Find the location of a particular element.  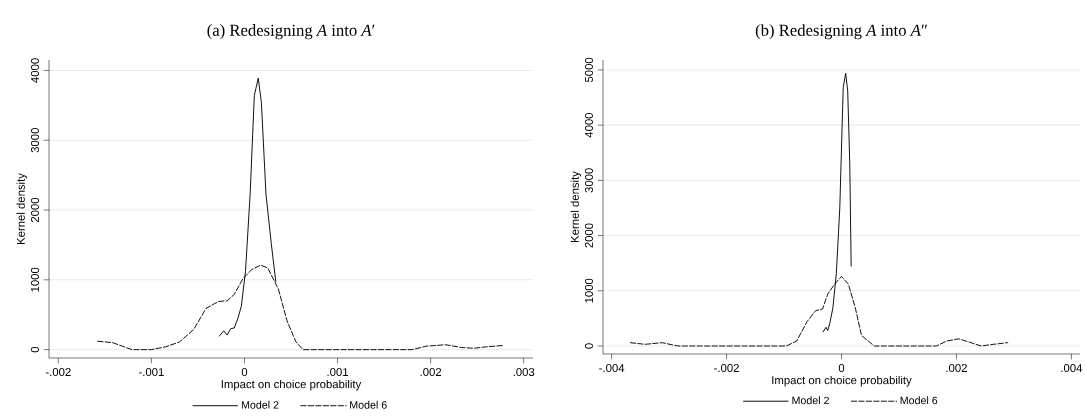

x-tick-label: .003 is located at coordinates (524, 372).